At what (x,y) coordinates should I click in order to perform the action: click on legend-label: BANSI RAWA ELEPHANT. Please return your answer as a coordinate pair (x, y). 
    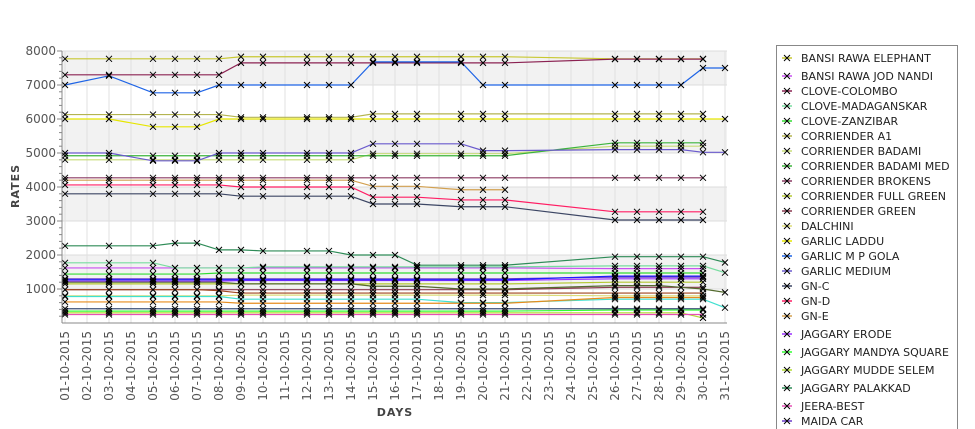
    Looking at the image, I should click on (866, 58).